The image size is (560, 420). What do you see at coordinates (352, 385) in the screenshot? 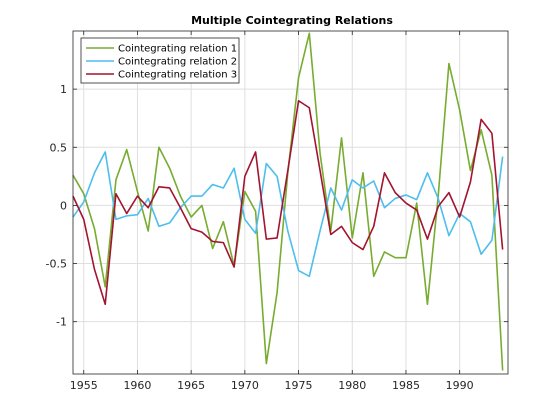
I see `x-tick-label: 1980` at bounding box center [352, 385].